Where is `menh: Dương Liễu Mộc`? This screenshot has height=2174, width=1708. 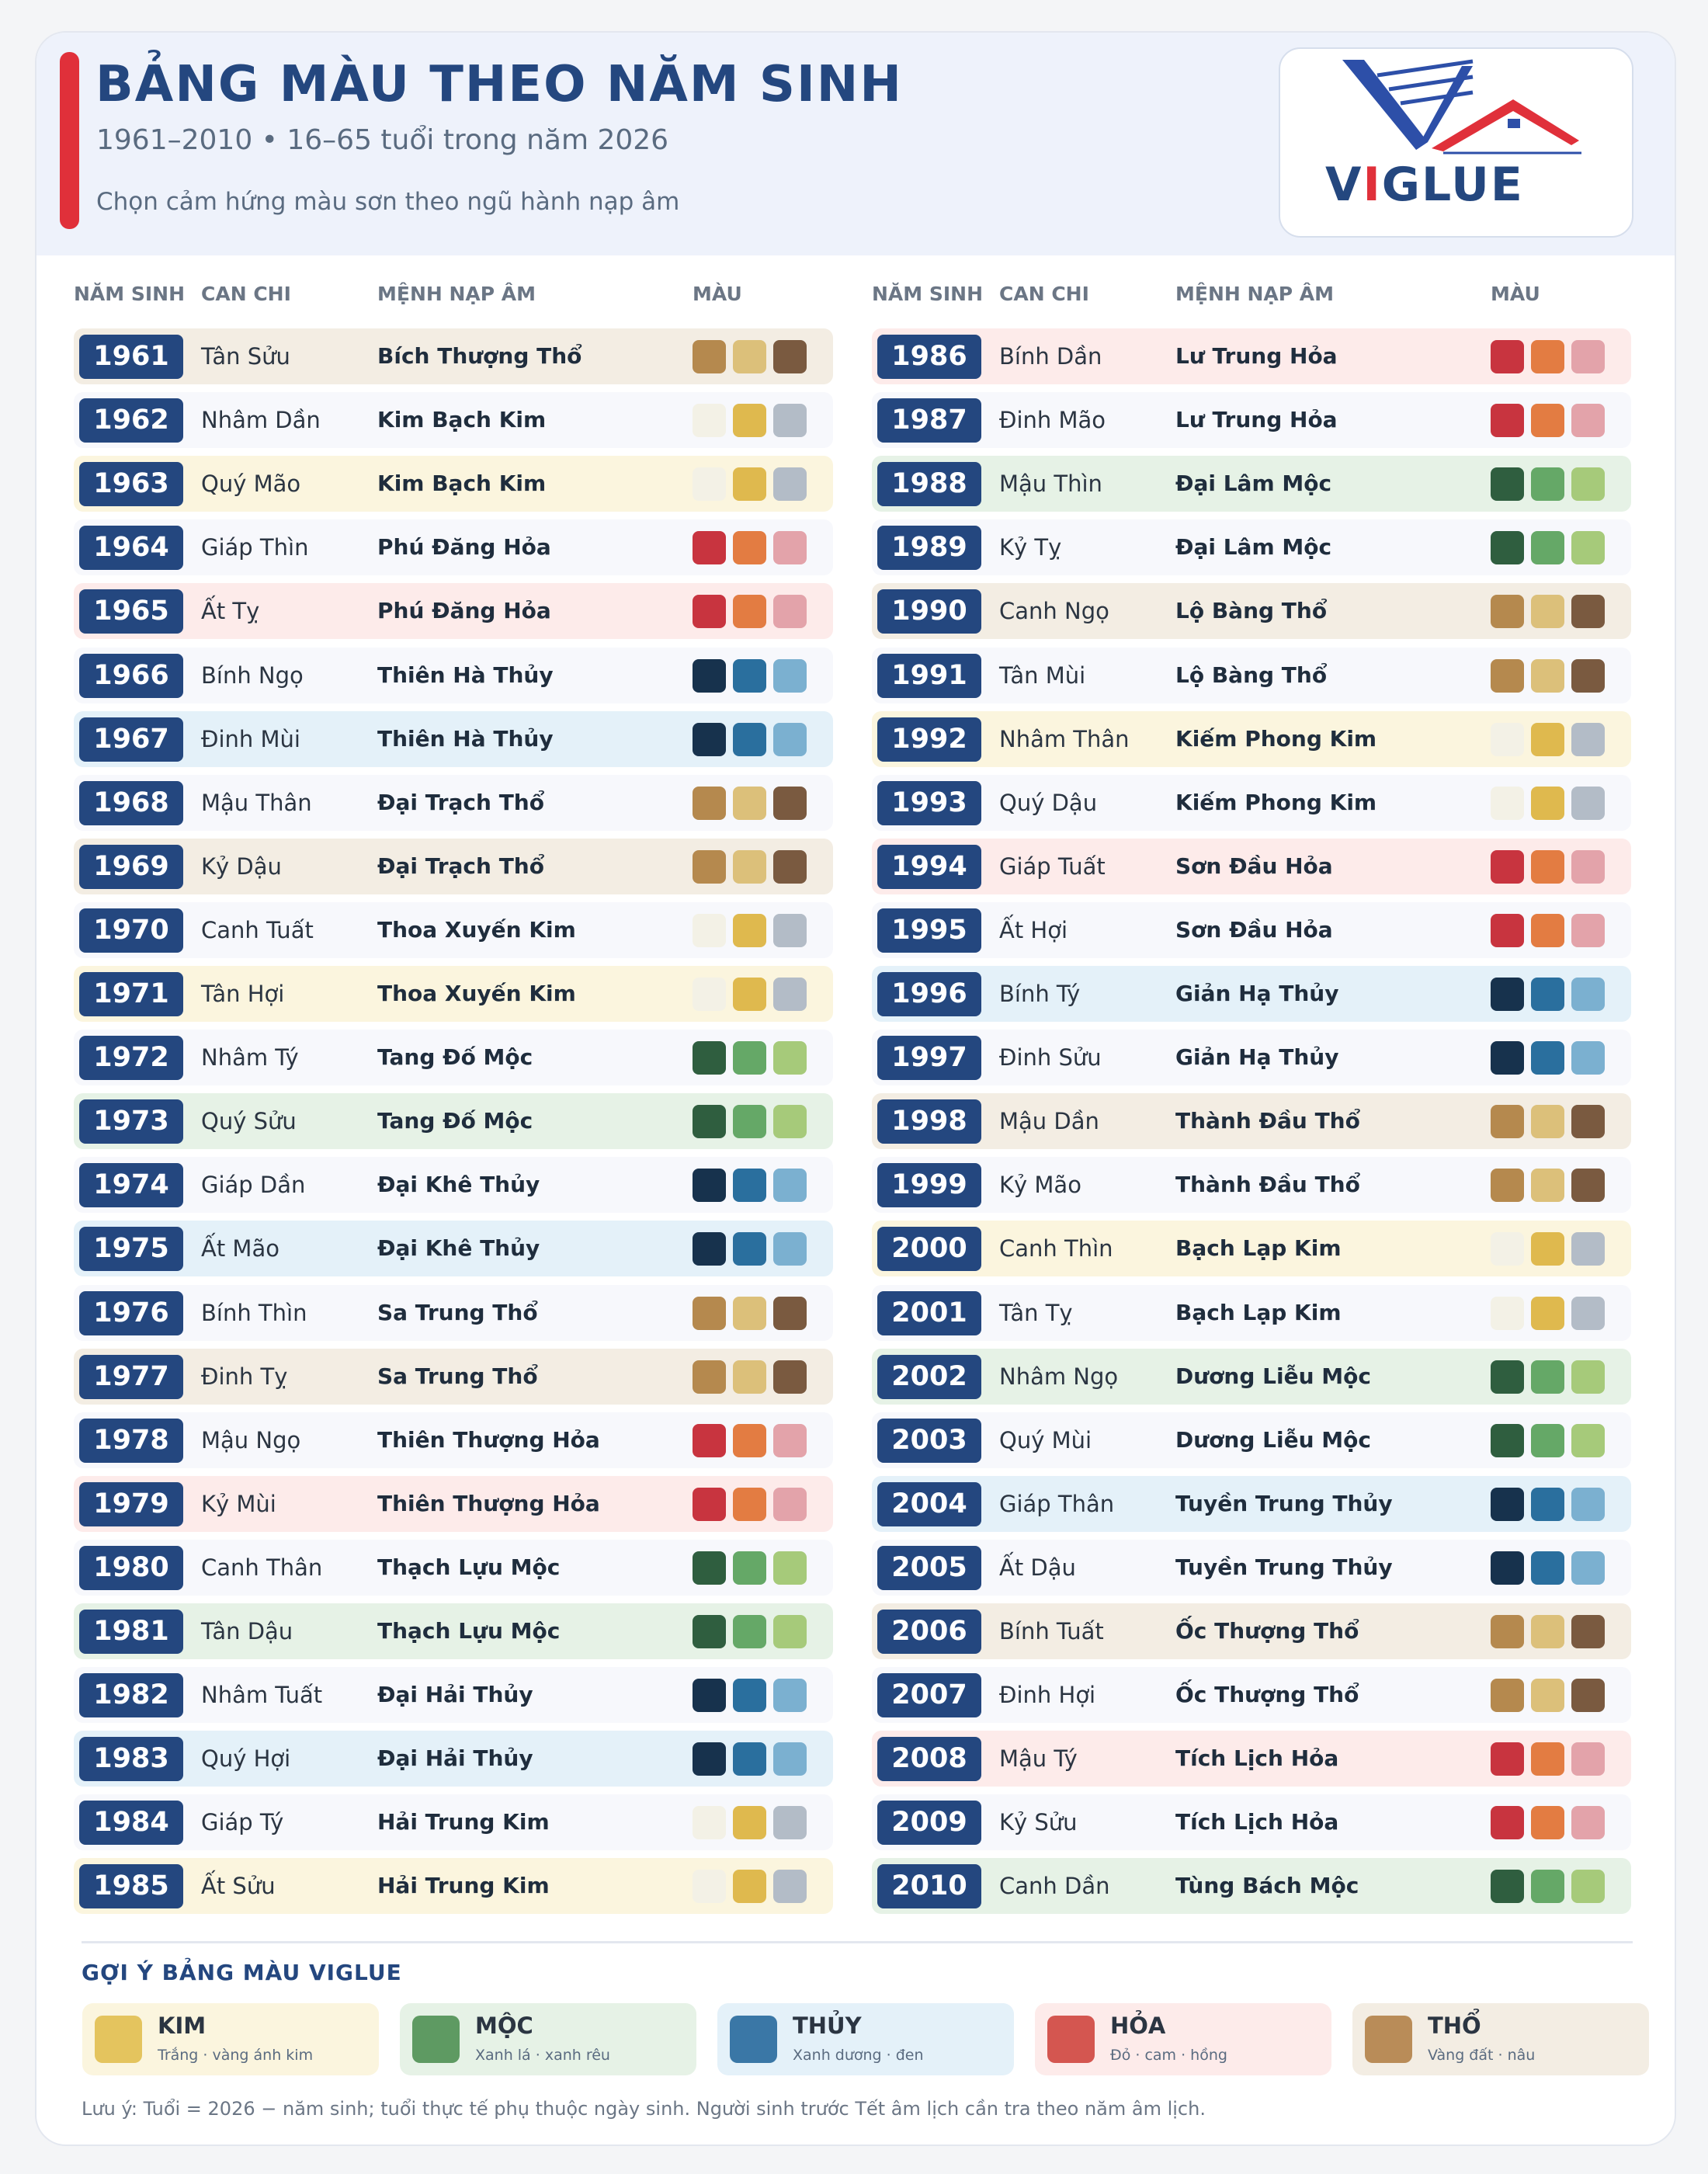
menh: Dương Liễu Mộc is located at coordinates (1273, 1376).